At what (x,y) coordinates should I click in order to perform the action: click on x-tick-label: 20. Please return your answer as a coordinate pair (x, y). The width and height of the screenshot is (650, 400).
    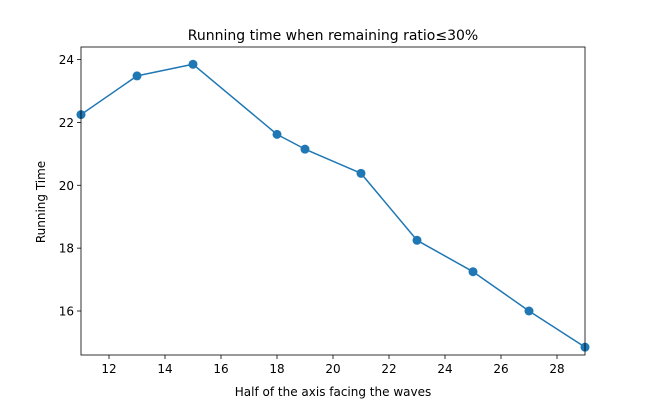
    Looking at the image, I should click on (332, 369).